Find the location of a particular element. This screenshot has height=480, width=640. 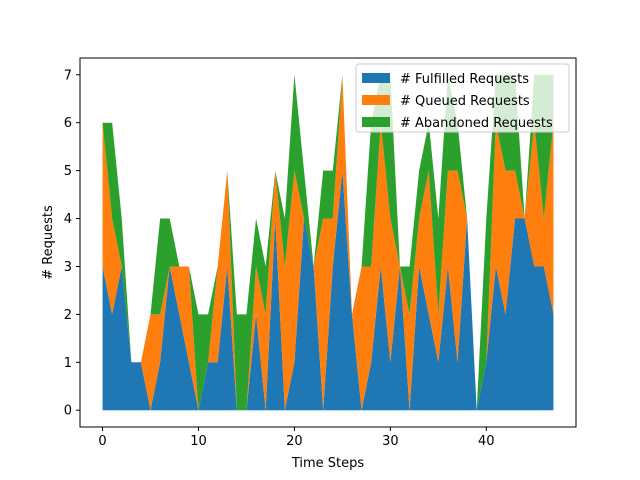

y-axis-label: # Requests is located at coordinates (48, 242).